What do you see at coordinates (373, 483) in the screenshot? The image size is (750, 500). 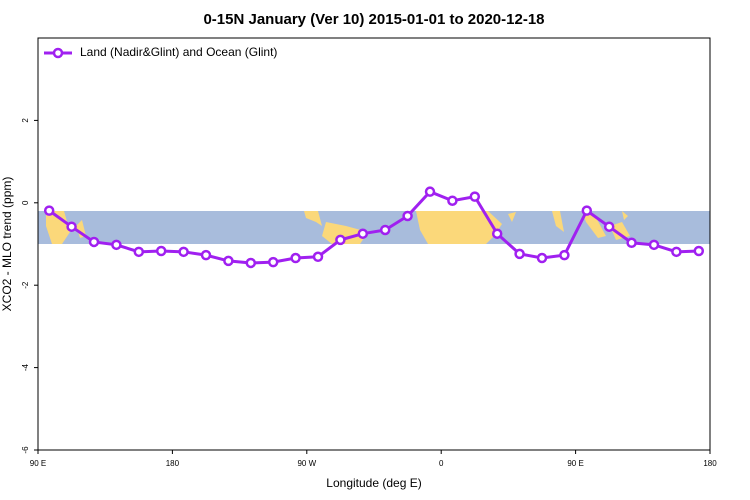 I see `x-axis-label: Longitude (deg E)` at bounding box center [373, 483].